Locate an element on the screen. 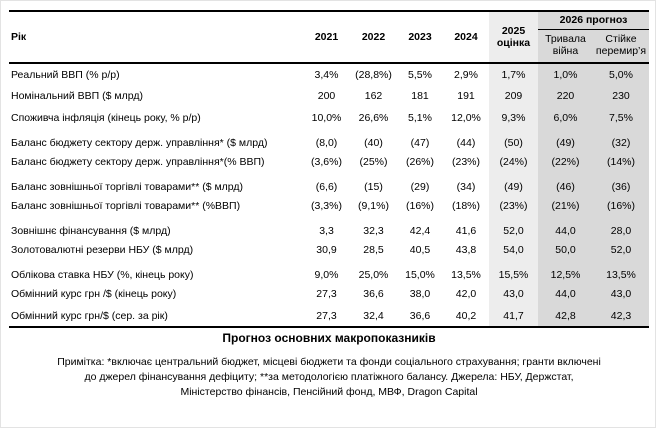 This screenshot has height=428, width=656. col-header-prolonged-war: Тривала війна is located at coordinates (565, 46).